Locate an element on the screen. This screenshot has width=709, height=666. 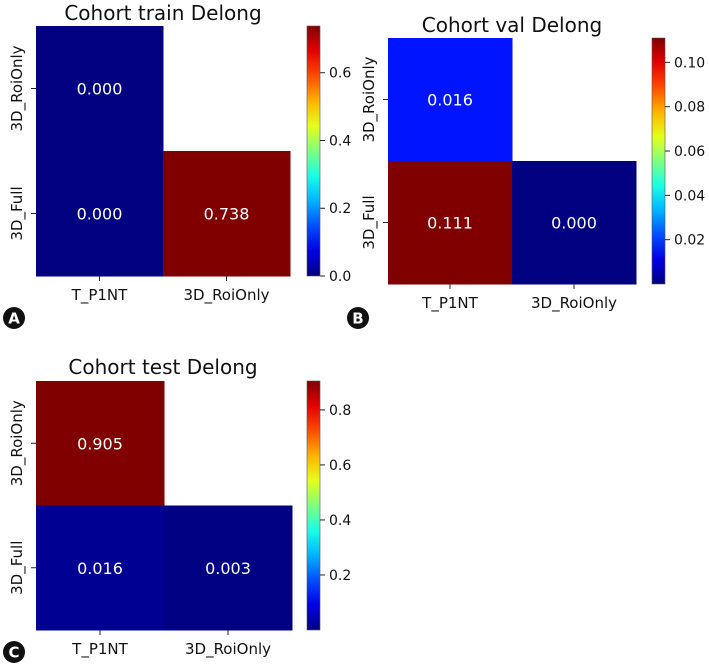
chart-title: Cohort val Delong is located at coordinates (512, 25).